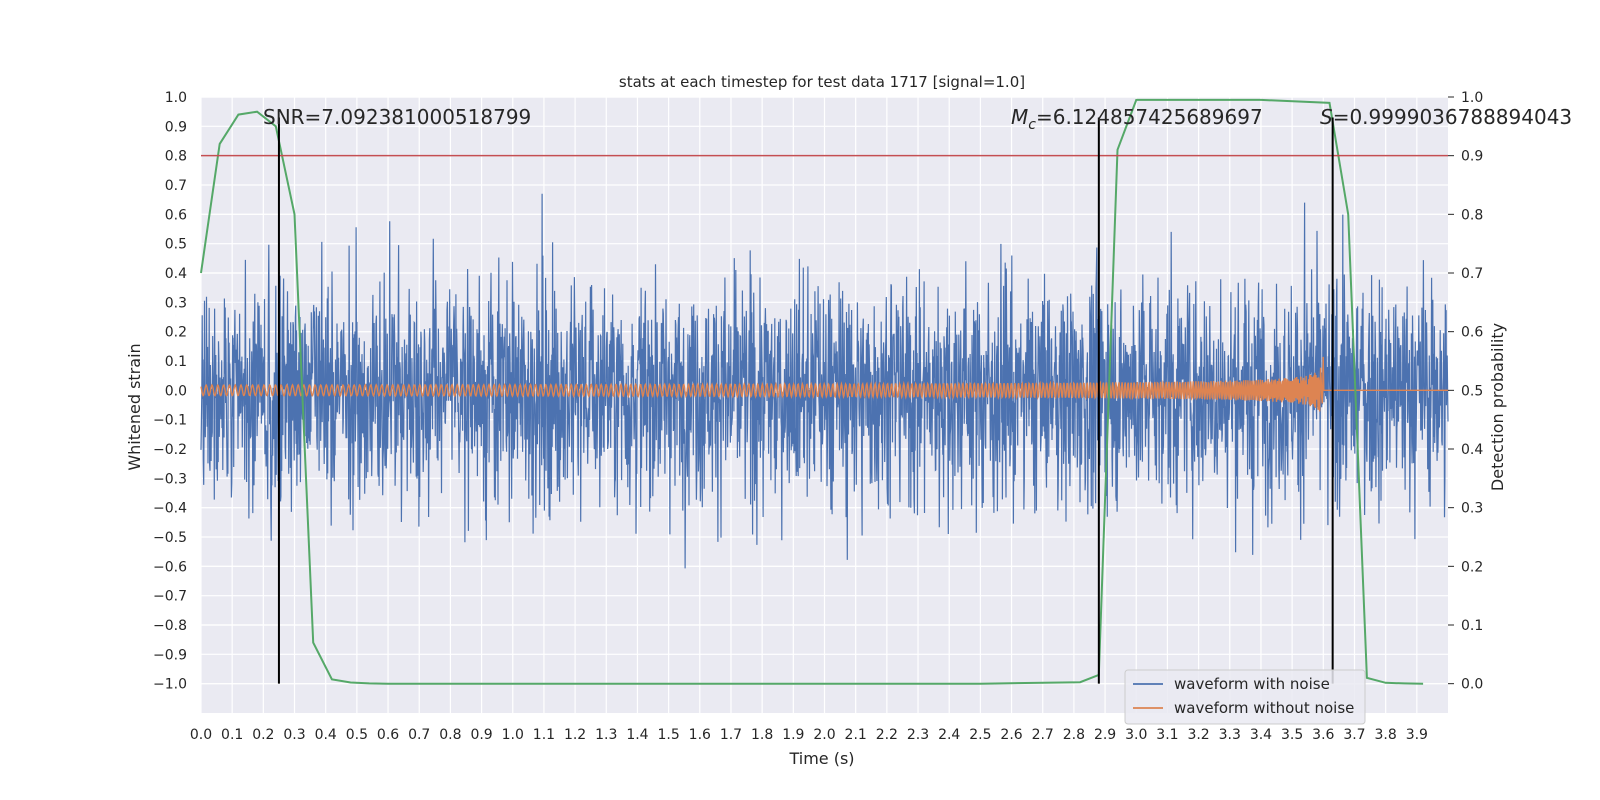 Image resolution: width=1600 pixels, height=800 pixels. Describe the element at coordinates (887, 735) in the screenshot. I see `x-tick-label: 2.2` at that location.